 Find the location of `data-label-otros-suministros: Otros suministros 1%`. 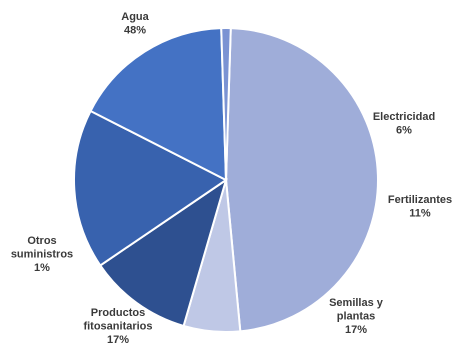

data-label-otros-suministros: Otros suministros 1% is located at coordinates (42, 254).